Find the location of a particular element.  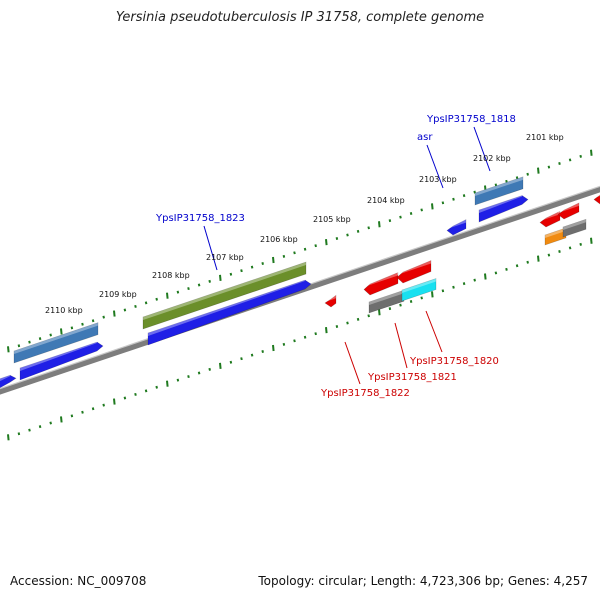

gene-red-1822a is located at coordinates (381, 284).